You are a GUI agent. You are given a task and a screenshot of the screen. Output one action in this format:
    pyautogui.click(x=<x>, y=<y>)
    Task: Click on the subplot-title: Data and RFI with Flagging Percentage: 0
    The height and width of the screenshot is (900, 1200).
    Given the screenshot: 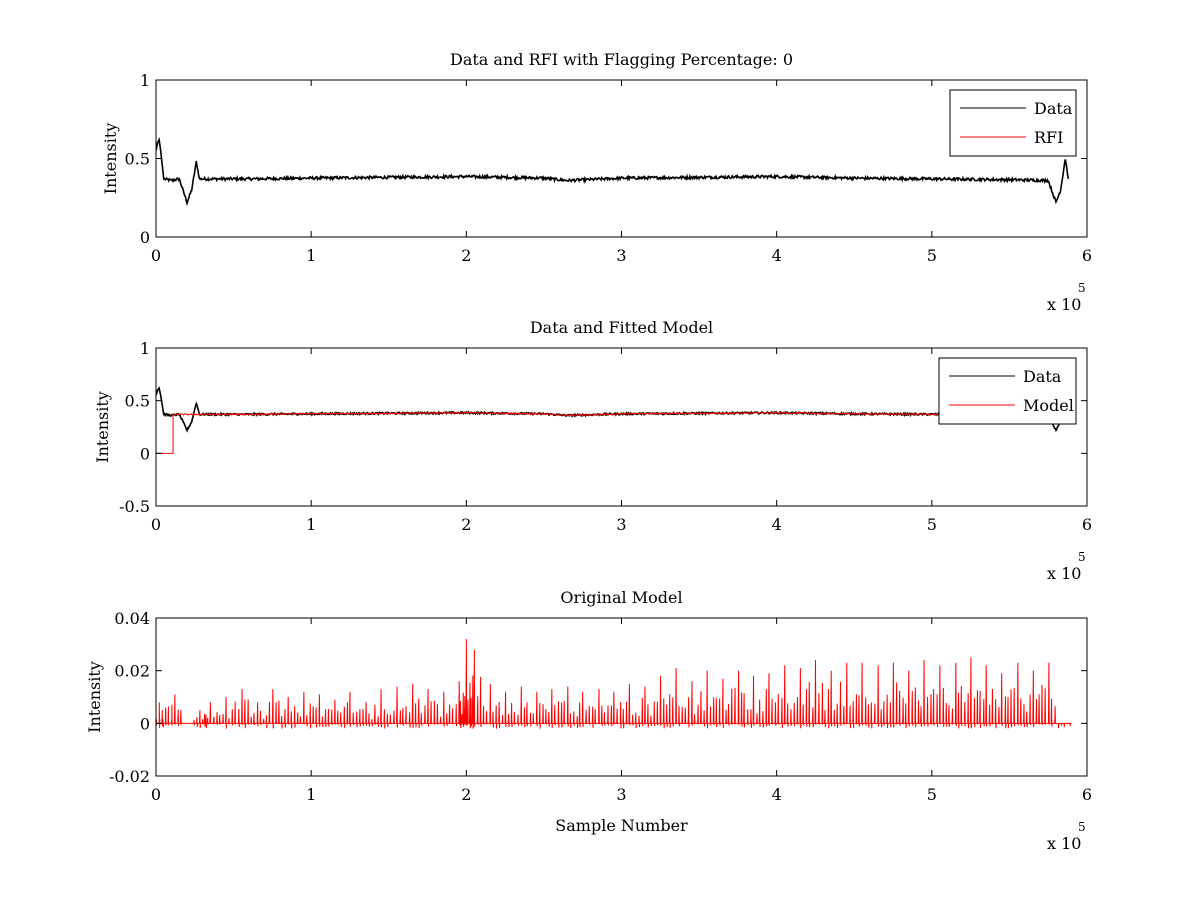 What is the action you would take?
    pyautogui.click(x=621, y=59)
    